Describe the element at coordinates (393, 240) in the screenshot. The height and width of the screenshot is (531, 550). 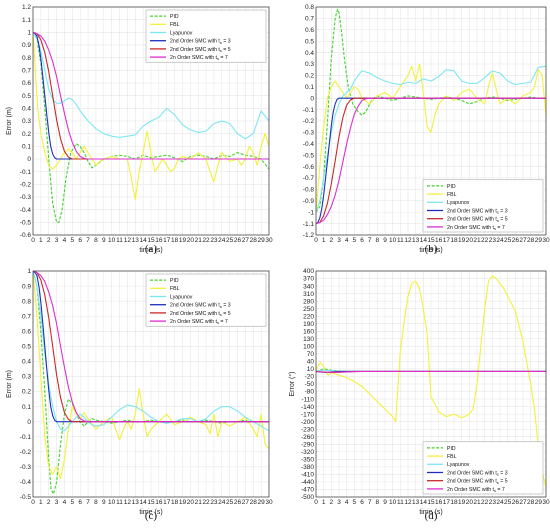
I see `x-tick-label: 10` at that location.